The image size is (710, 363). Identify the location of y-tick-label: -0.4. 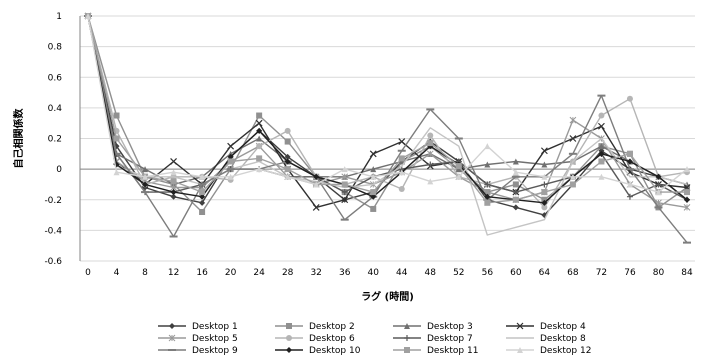
(53, 231).